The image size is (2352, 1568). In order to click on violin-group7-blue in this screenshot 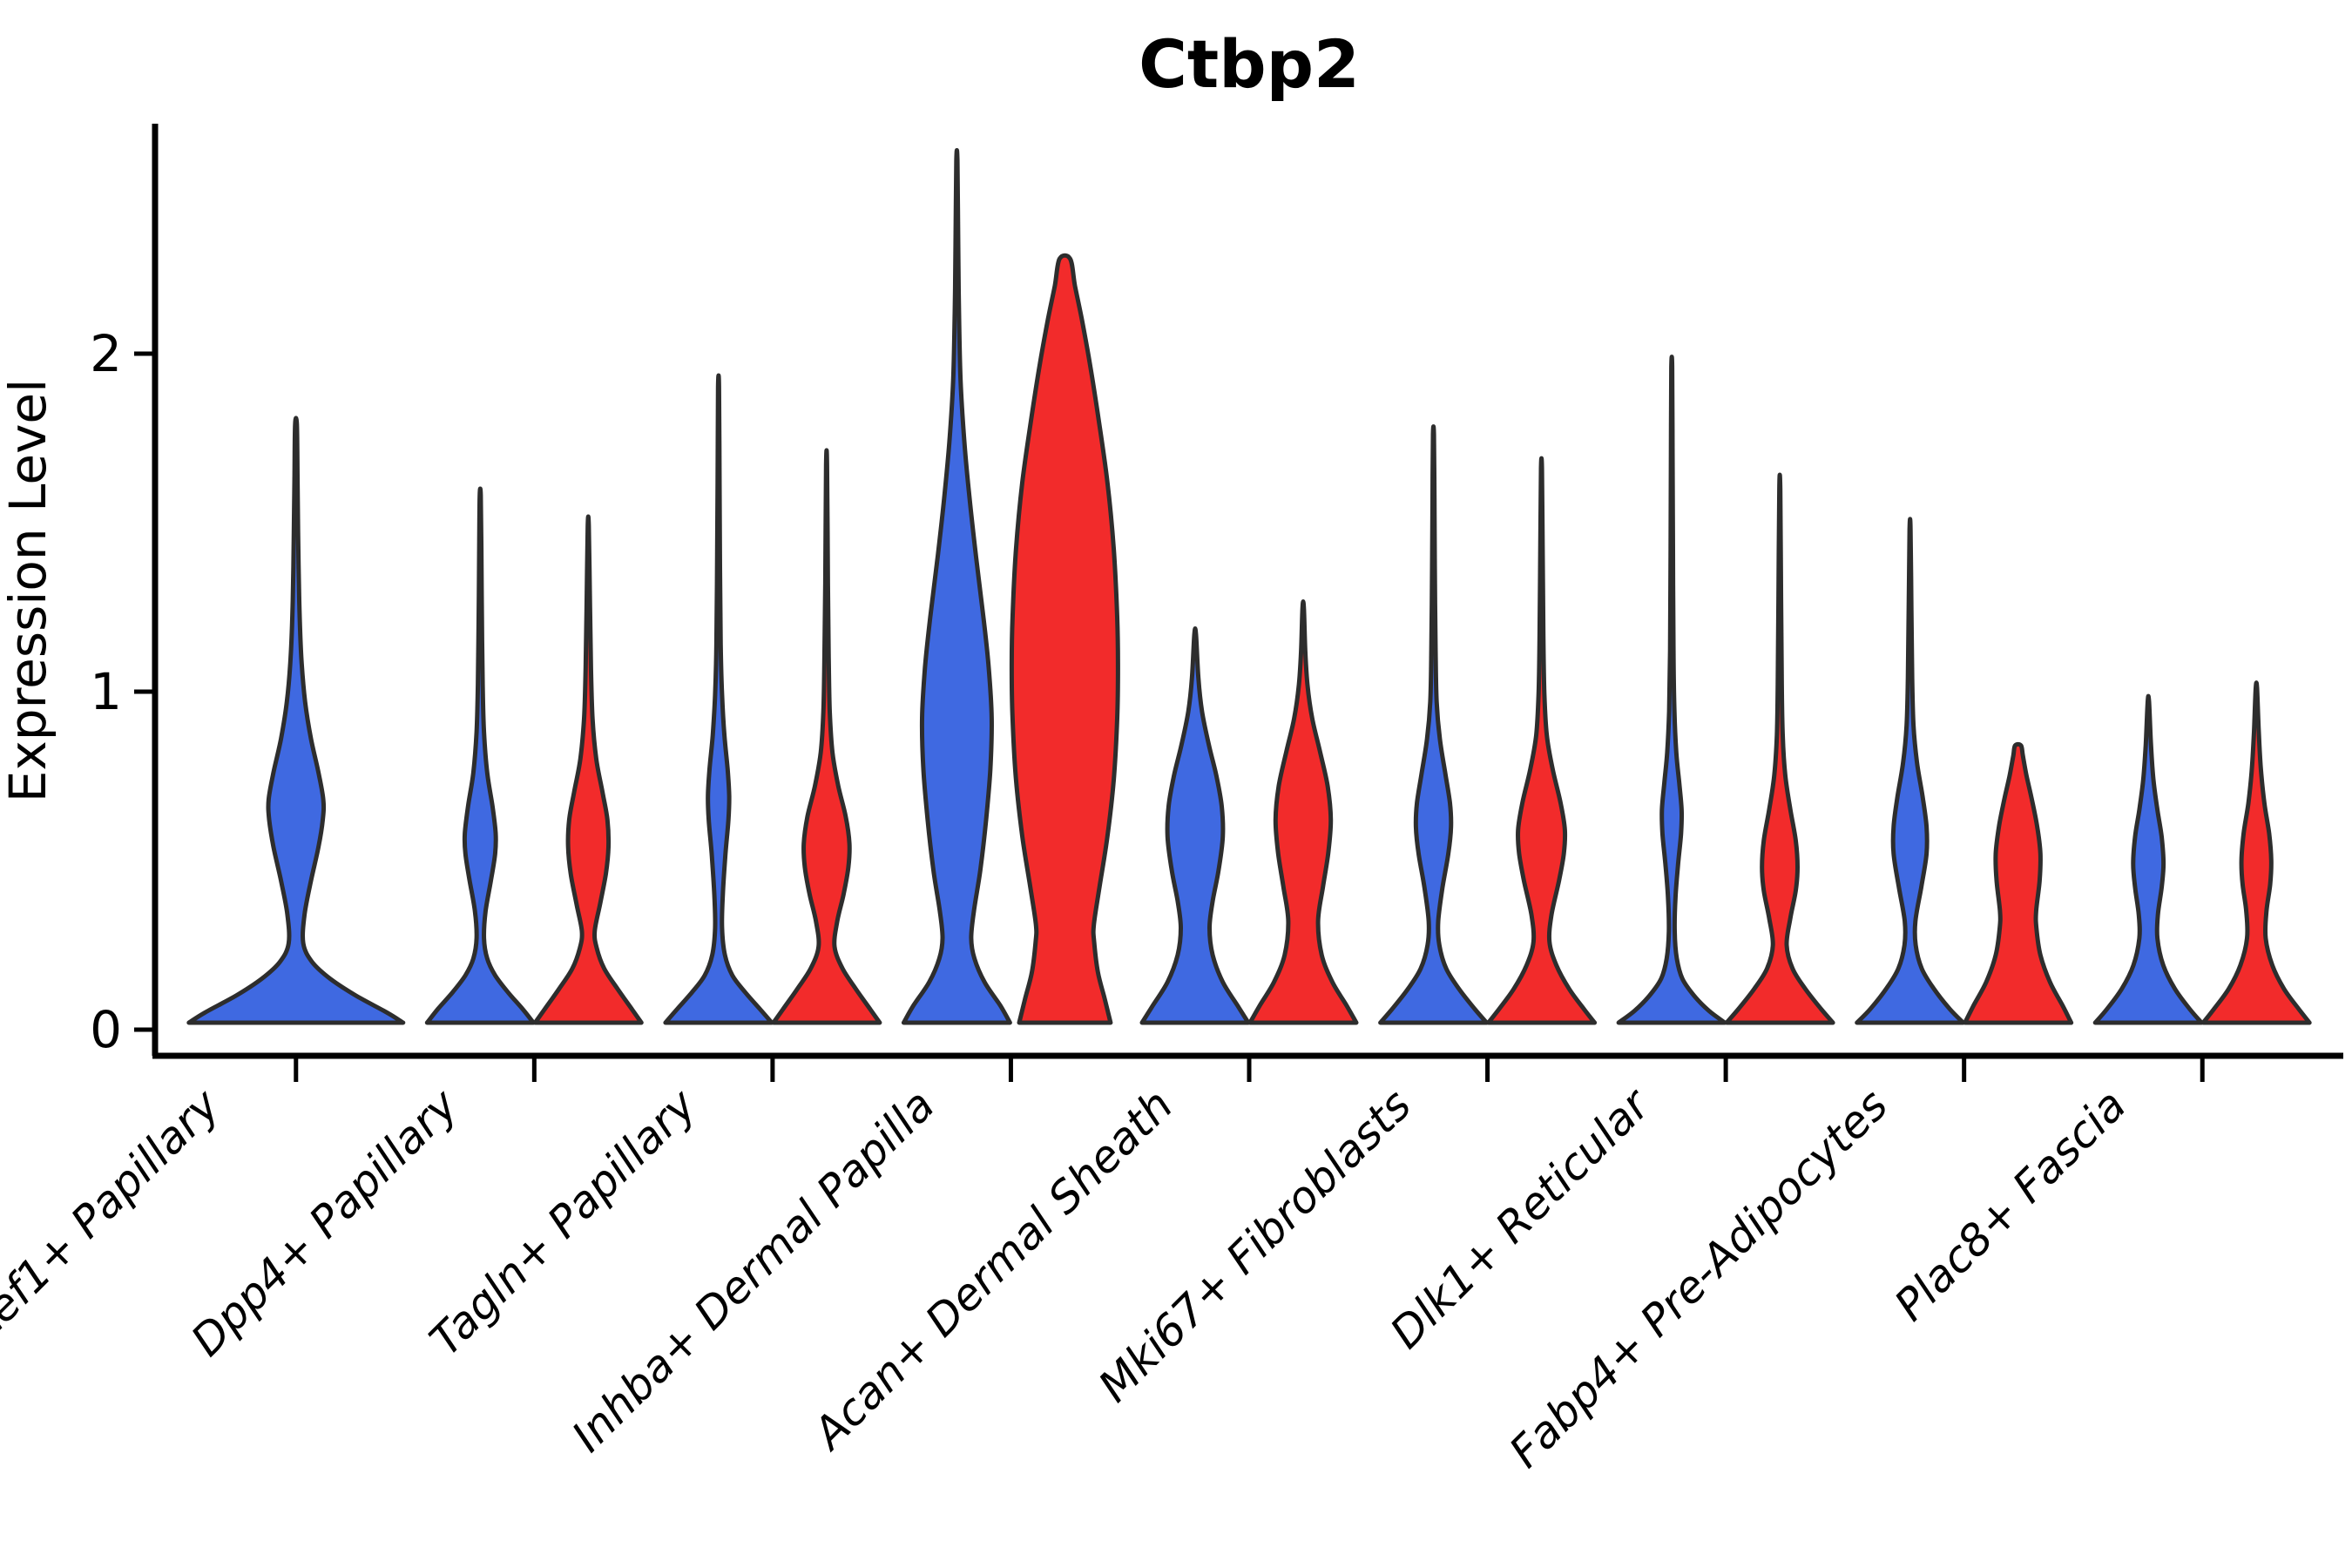, I will do `click(1671, 690)`.